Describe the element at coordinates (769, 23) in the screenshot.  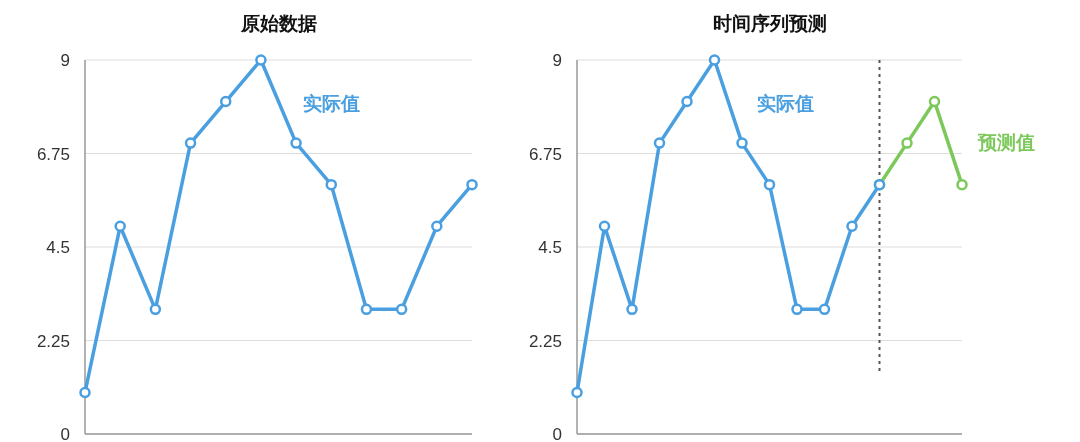
I see `chart-title: 时间序列预测` at that location.